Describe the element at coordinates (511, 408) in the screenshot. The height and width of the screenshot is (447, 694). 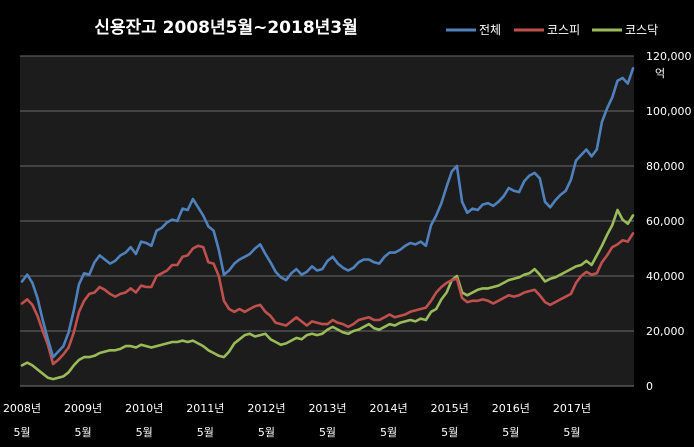
I see `x-tick-year: 2016년` at that location.